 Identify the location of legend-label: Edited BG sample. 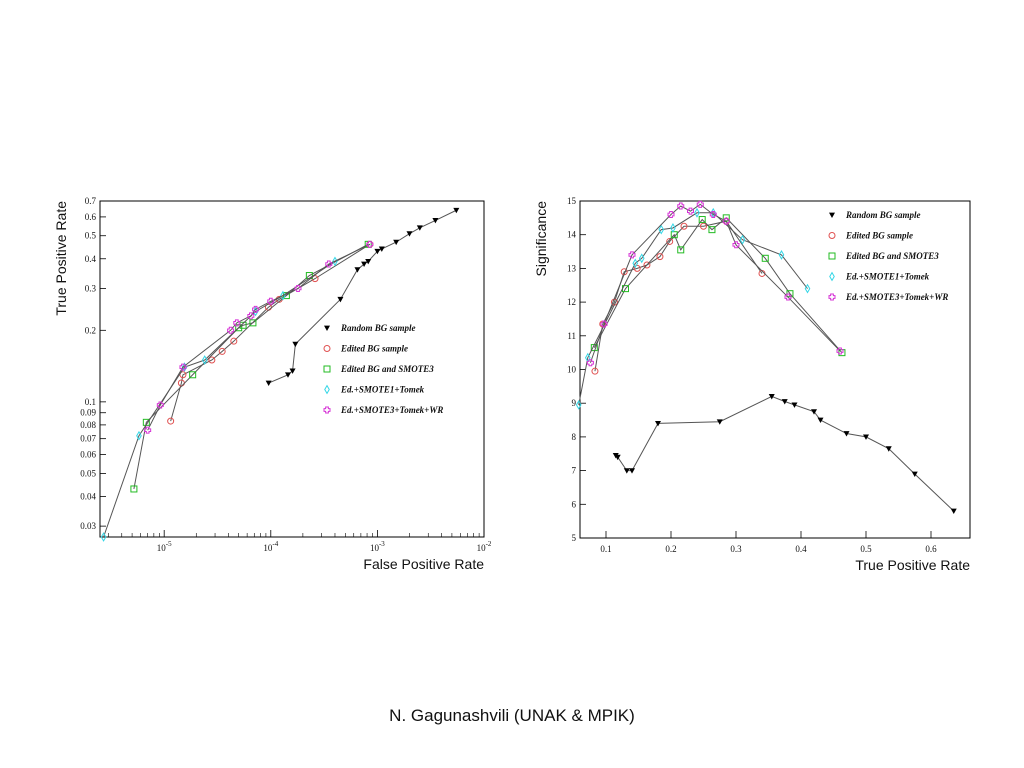
(374, 349).